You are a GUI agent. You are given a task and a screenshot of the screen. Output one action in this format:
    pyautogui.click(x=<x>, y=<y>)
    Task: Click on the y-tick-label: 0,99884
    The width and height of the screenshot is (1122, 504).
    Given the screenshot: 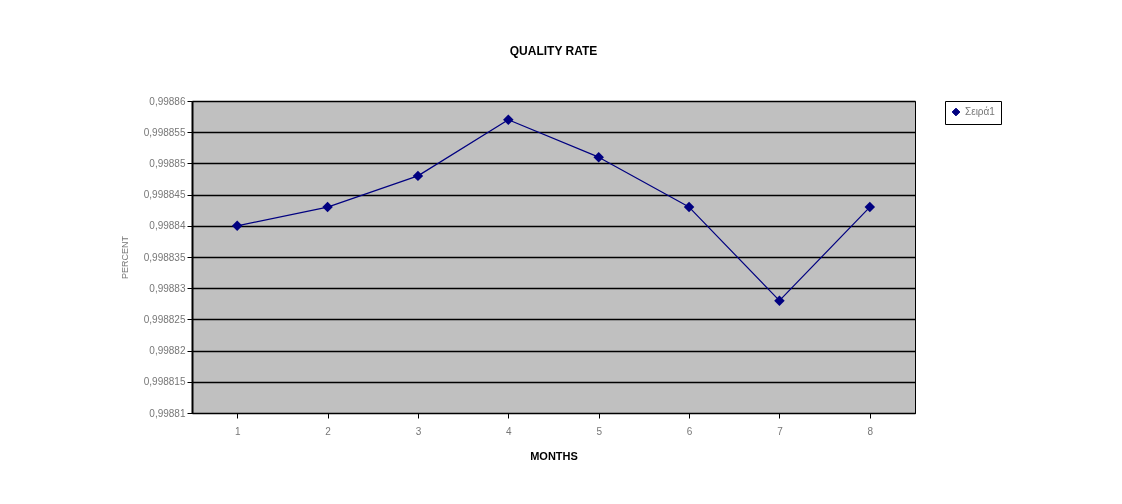 What is the action you would take?
    pyautogui.click(x=167, y=226)
    